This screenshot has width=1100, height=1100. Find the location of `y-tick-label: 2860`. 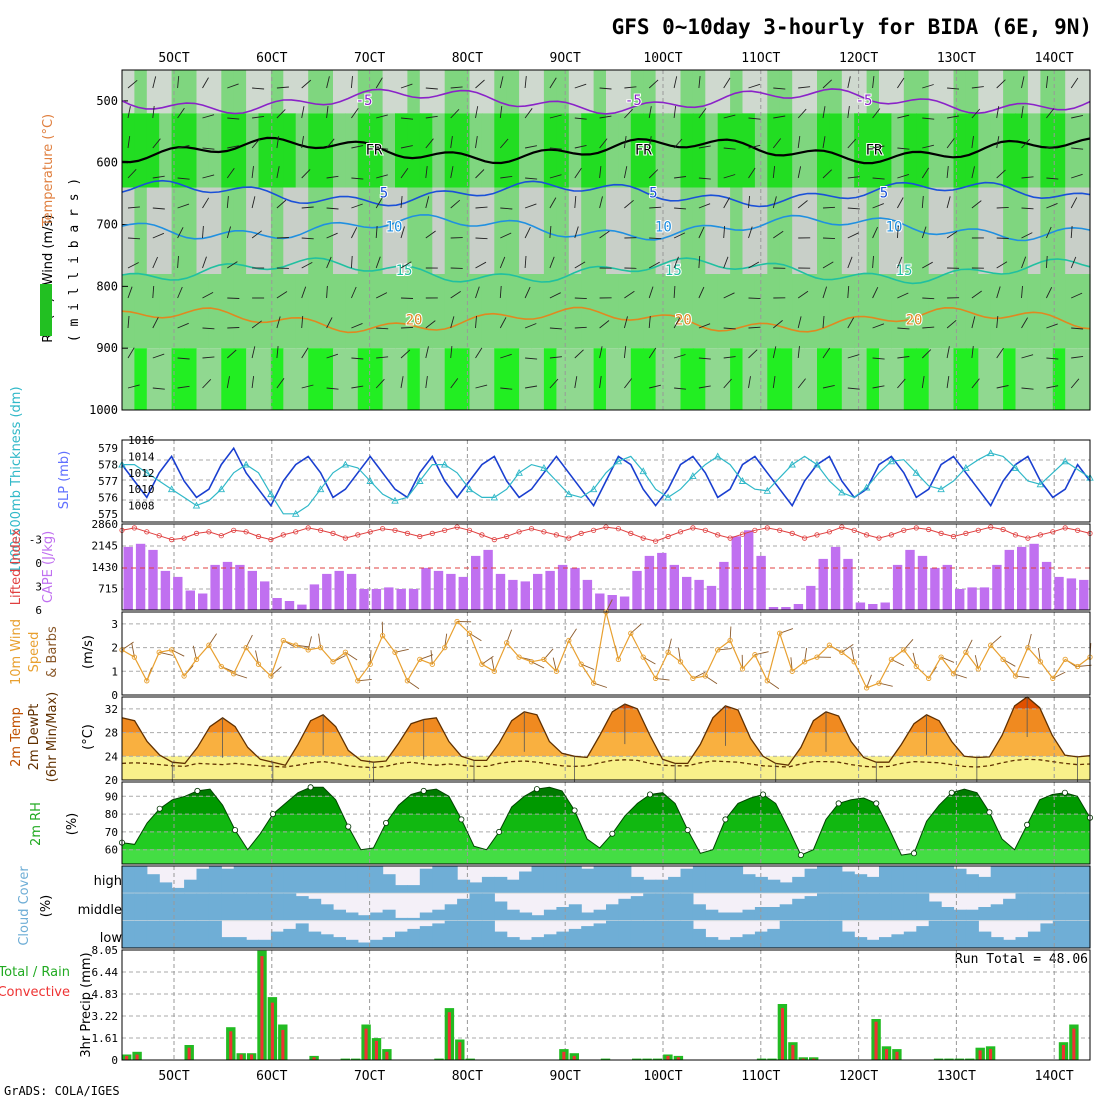

y-tick-label: 2860 is located at coordinates (105, 524).